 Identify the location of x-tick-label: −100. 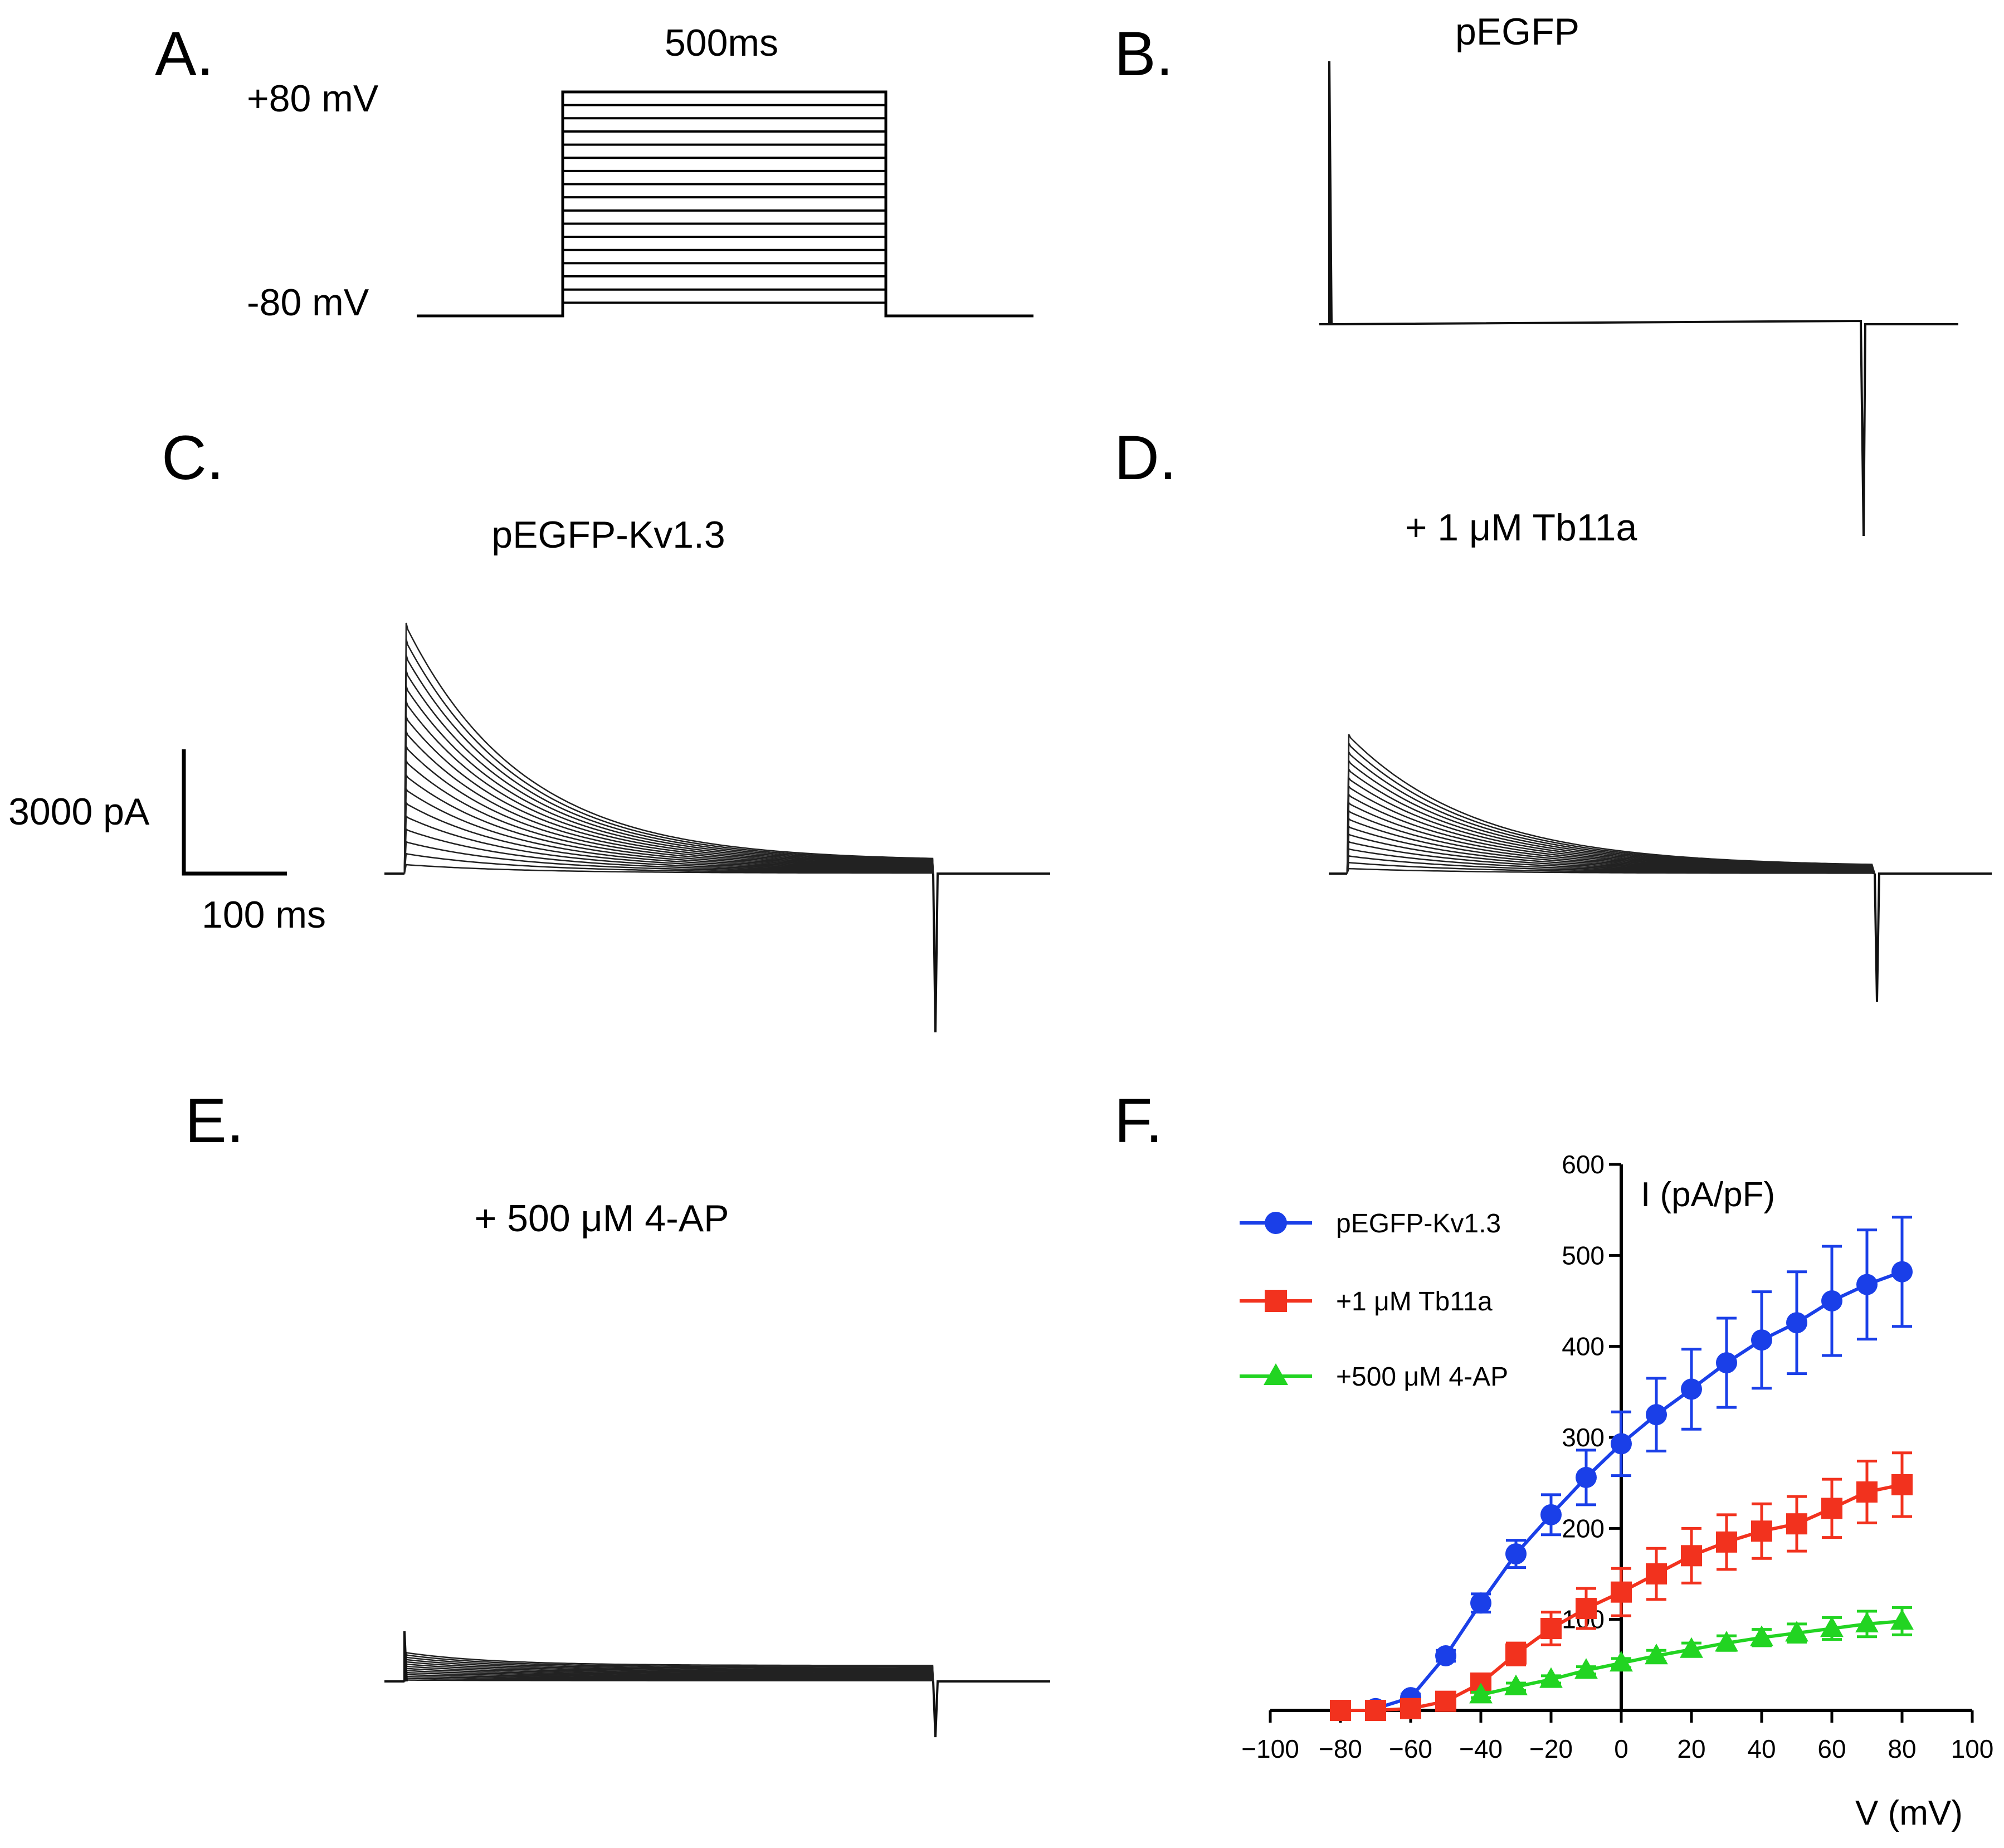
(1270, 1749).